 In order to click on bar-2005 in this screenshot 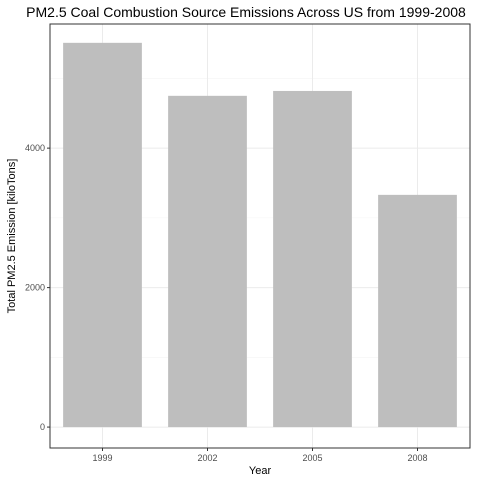, I will do `click(312, 259)`.